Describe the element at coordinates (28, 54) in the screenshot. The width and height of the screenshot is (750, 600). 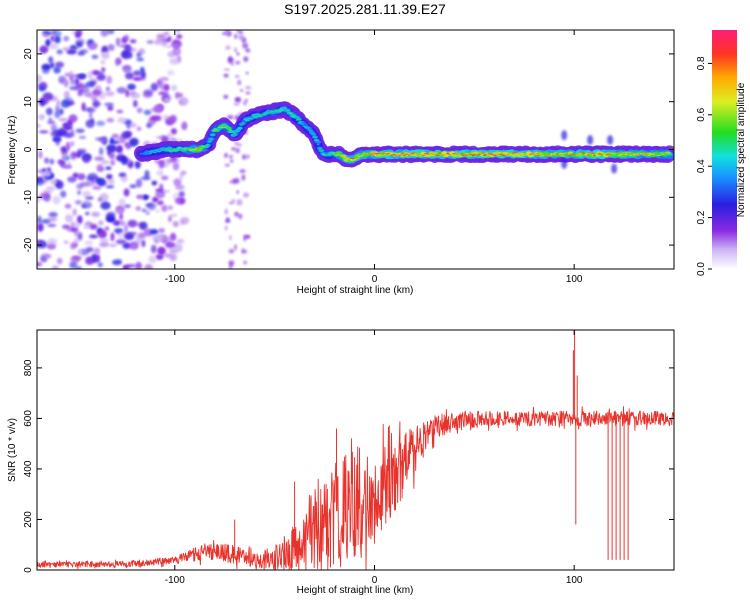
I see `spec-y-tick-label: 20` at that location.